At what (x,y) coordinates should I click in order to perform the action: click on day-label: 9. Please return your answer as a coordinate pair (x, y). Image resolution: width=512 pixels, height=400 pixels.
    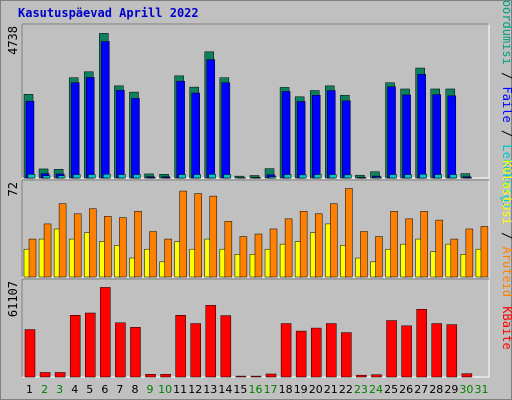
    Looking at the image, I should click on (150, 389).